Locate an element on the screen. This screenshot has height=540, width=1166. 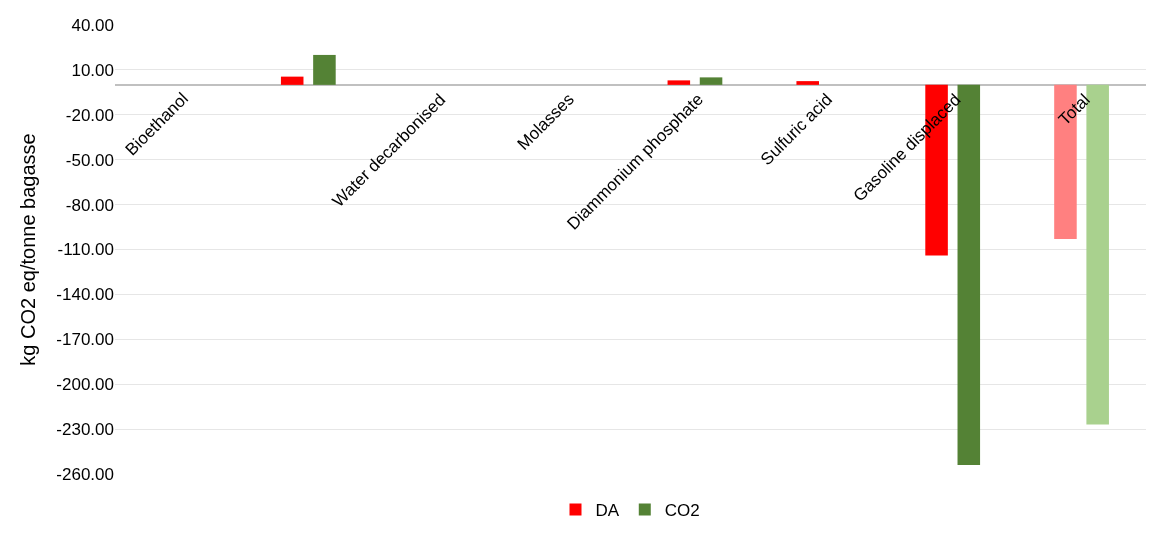
y-tick-label: -200.00 is located at coordinates (85, 385).